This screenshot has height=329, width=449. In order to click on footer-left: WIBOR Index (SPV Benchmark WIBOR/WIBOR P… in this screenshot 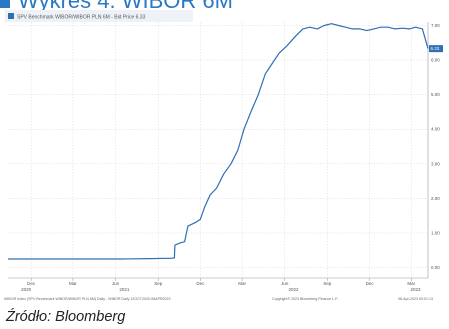, I will do `click(87, 299)`.